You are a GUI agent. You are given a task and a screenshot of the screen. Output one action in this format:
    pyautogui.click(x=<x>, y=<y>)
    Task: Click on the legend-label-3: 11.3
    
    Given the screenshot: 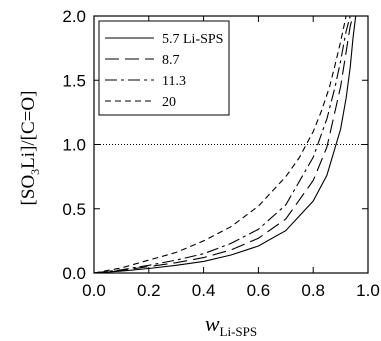 What is the action you would take?
    pyautogui.click(x=174, y=81)
    